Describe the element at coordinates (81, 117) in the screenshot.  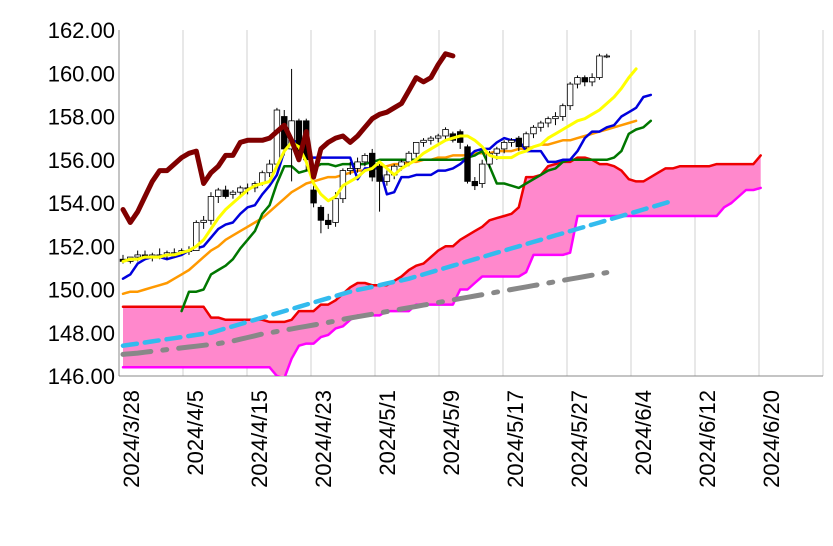
I see `y-tick-label: 158.00` at that location.